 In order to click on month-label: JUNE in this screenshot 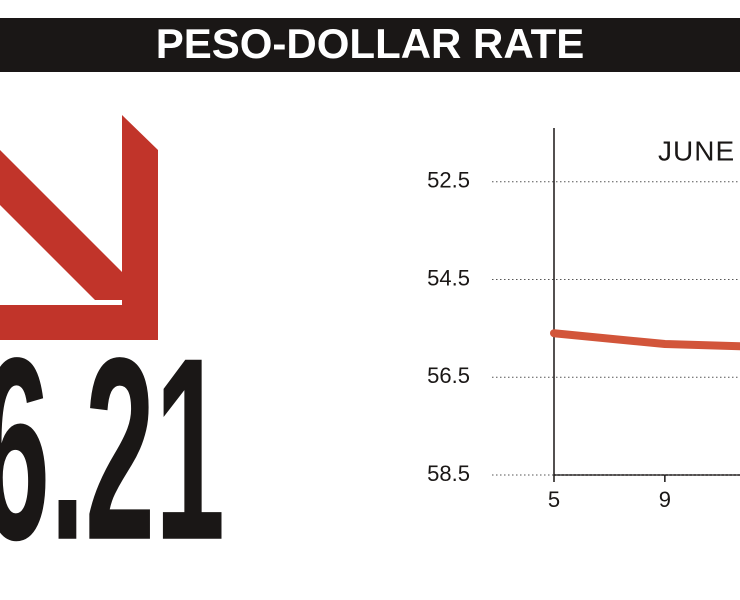, I will do `click(696, 150)`.